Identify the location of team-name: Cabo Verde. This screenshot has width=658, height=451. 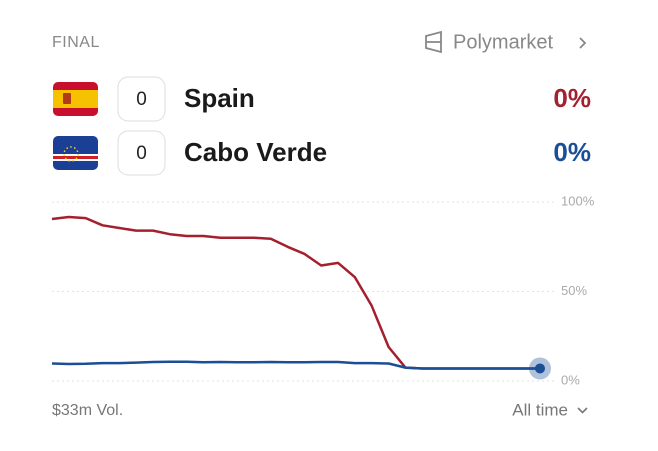
(255, 152).